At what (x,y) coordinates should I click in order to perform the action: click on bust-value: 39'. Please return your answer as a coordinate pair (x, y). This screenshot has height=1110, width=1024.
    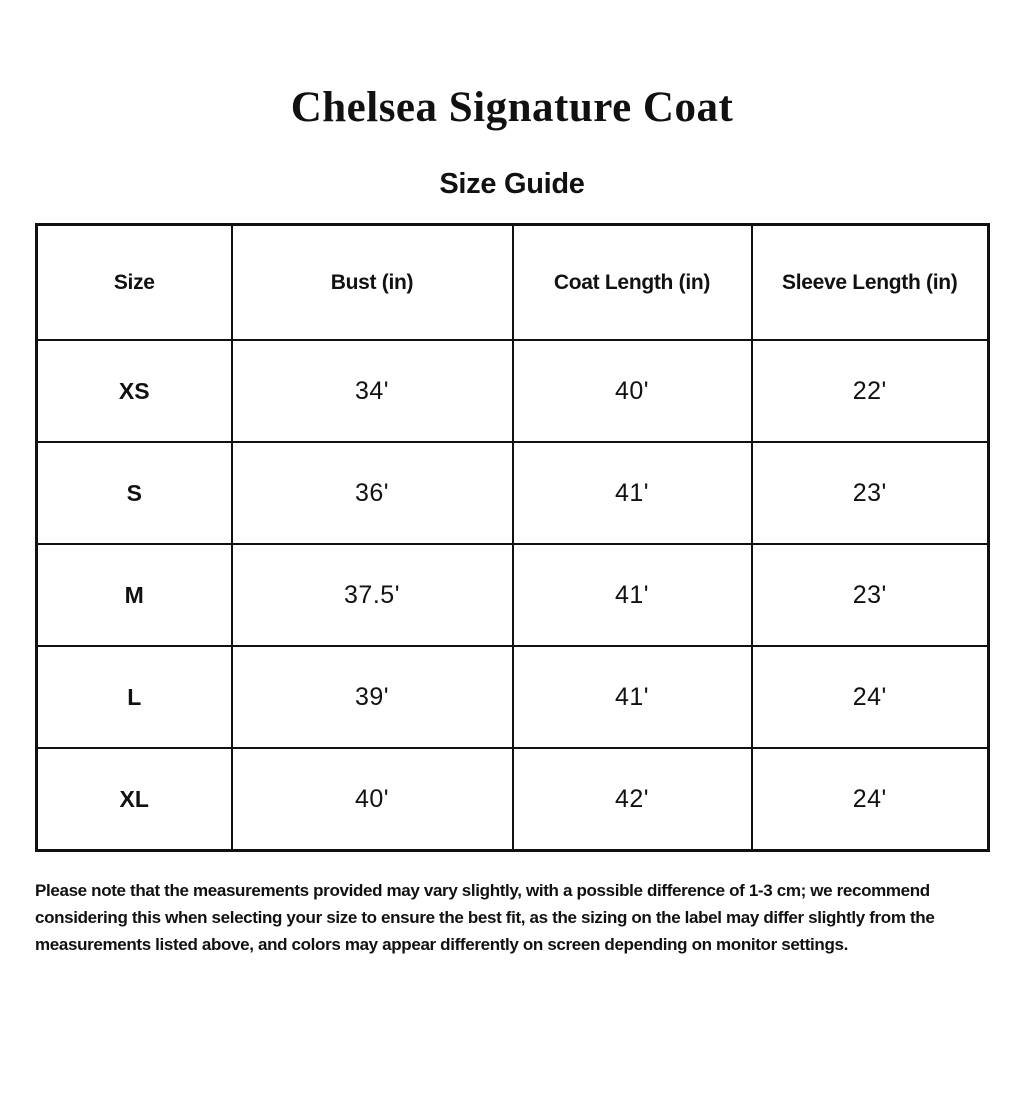
    Looking at the image, I should click on (372, 697).